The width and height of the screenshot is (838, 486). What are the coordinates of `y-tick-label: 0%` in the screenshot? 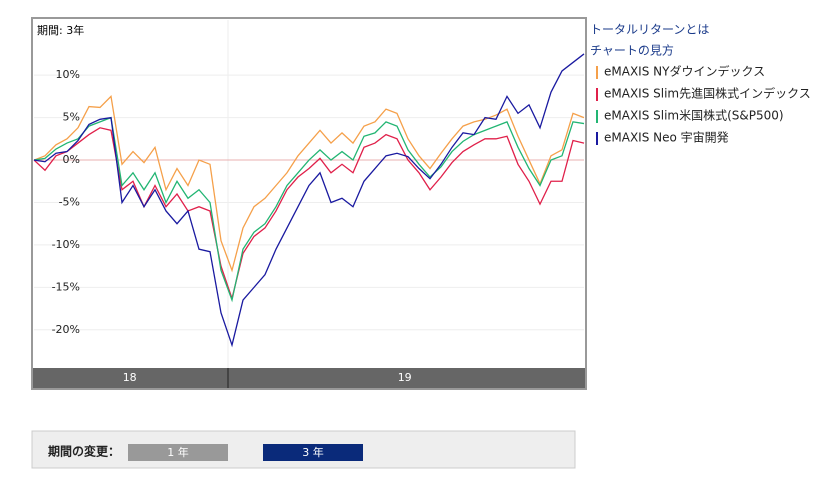 It's located at (71, 159).